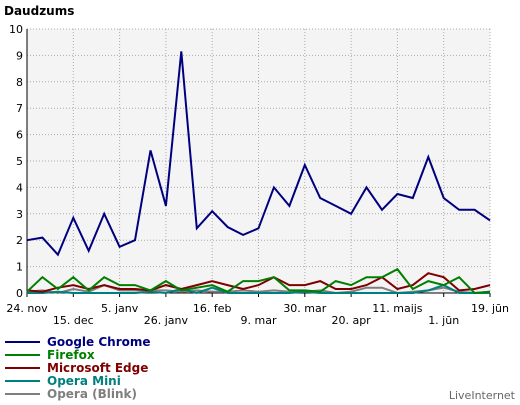 The width and height of the screenshot is (520, 405). I want to click on y-tick-label: 1, so click(19, 267).